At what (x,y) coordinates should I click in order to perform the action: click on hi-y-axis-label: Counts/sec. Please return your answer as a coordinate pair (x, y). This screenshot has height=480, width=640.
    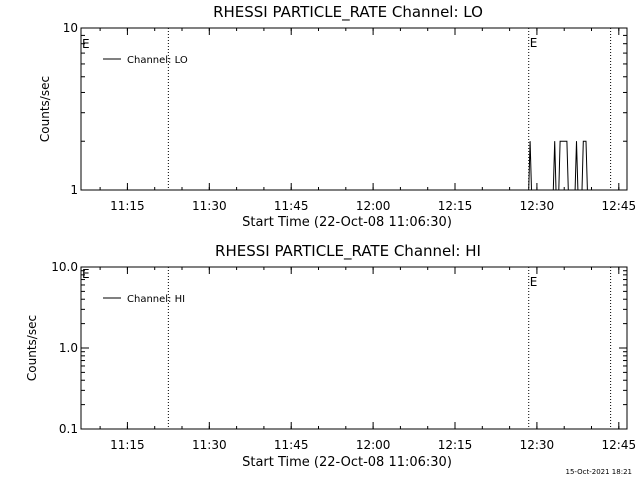
    Looking at the image, I should click on (32, 348).